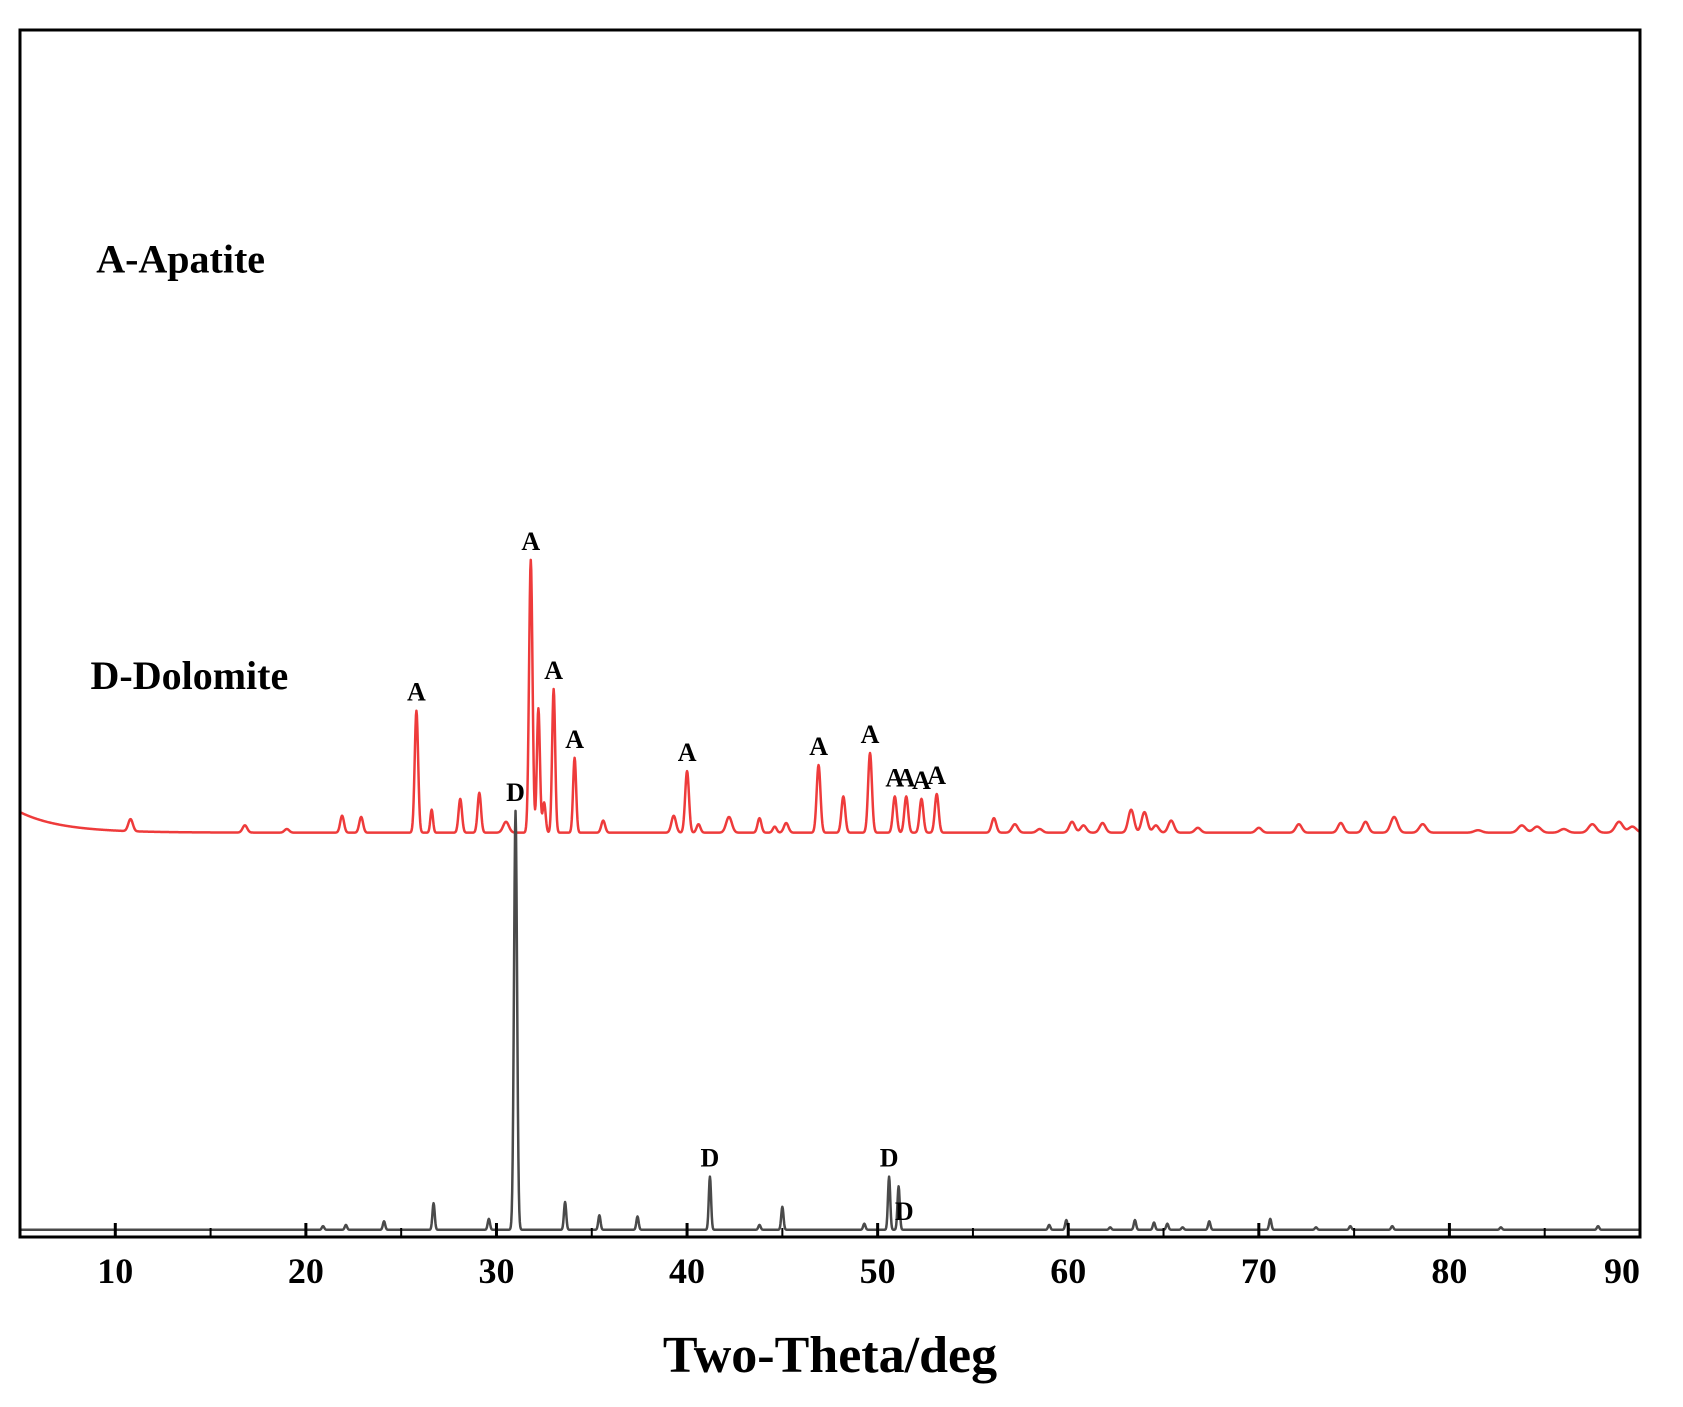 Image resolution: width=1683 pixels, height=1407 pixels. I want to click on x-tick-label: 40, so click(687, 1271).